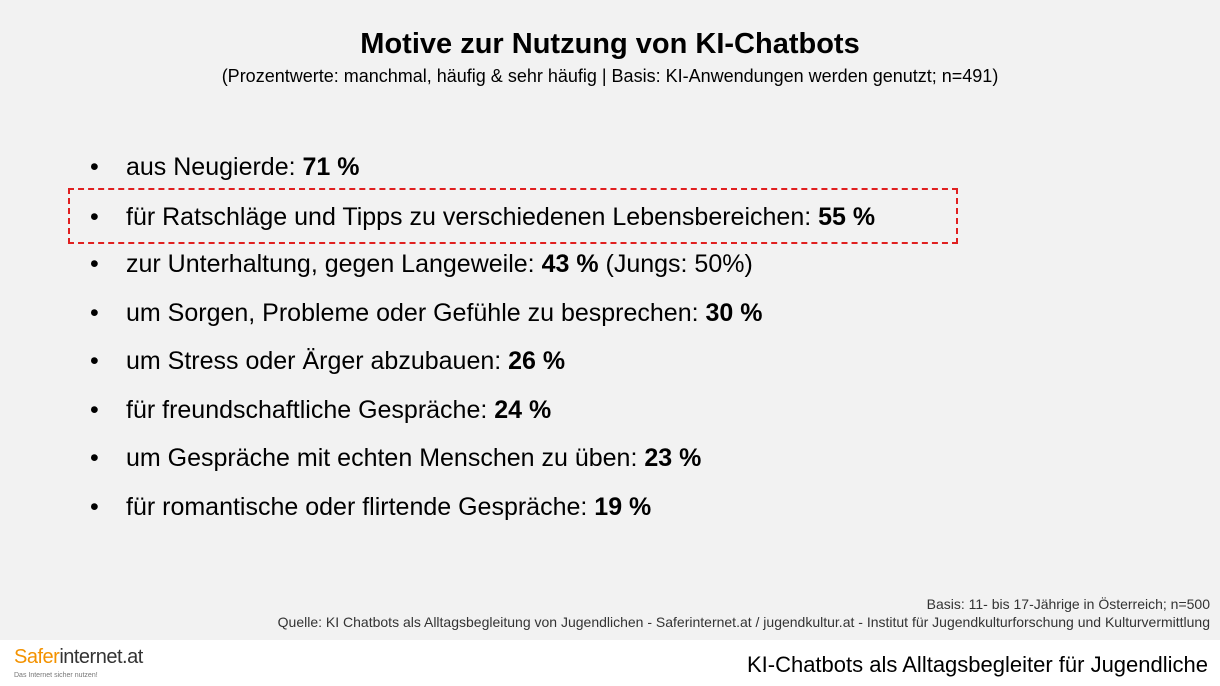 This screenshot has height=686, width=1220. I want to click on item-value: 26 %, so click(537, 361).